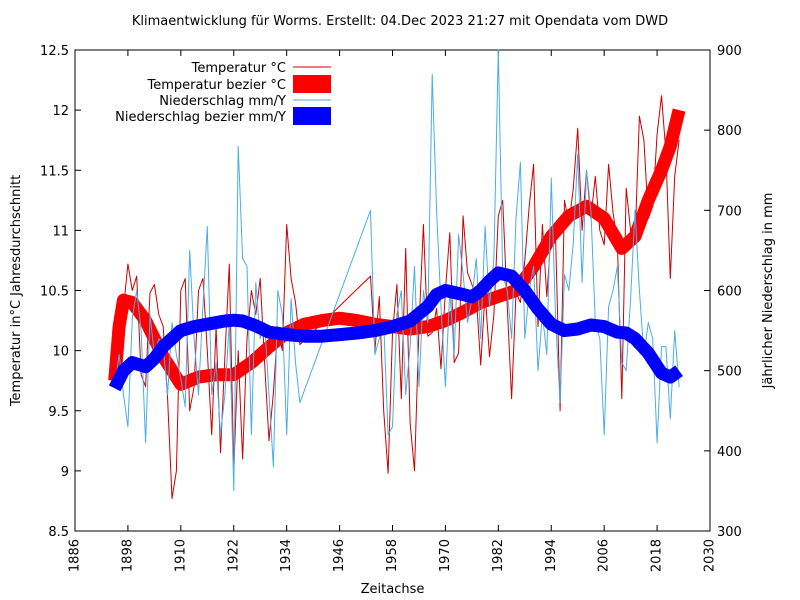 Image resolution: width=800 pixels, height=600 pixels. Describe the element at coordinates (729, 51) in the screenshot. I see `y2-tick-label: 900` at that location.